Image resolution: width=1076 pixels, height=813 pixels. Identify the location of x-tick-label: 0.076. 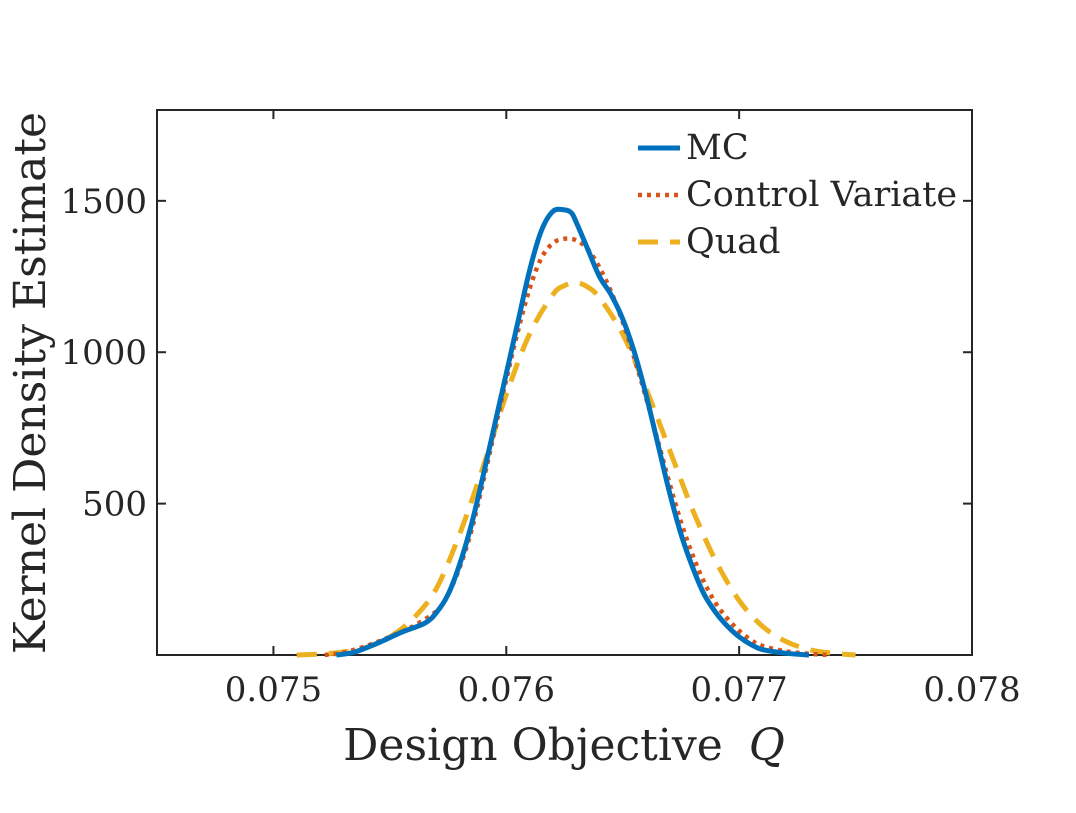
(506, 690).